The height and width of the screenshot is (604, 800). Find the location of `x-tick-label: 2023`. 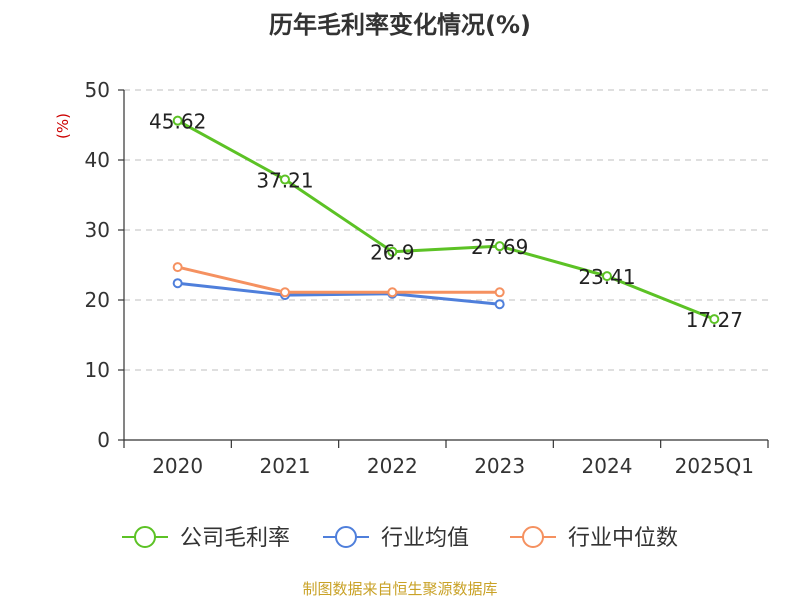

x-tick-label: 2023 is located at coordinates (499, 466).